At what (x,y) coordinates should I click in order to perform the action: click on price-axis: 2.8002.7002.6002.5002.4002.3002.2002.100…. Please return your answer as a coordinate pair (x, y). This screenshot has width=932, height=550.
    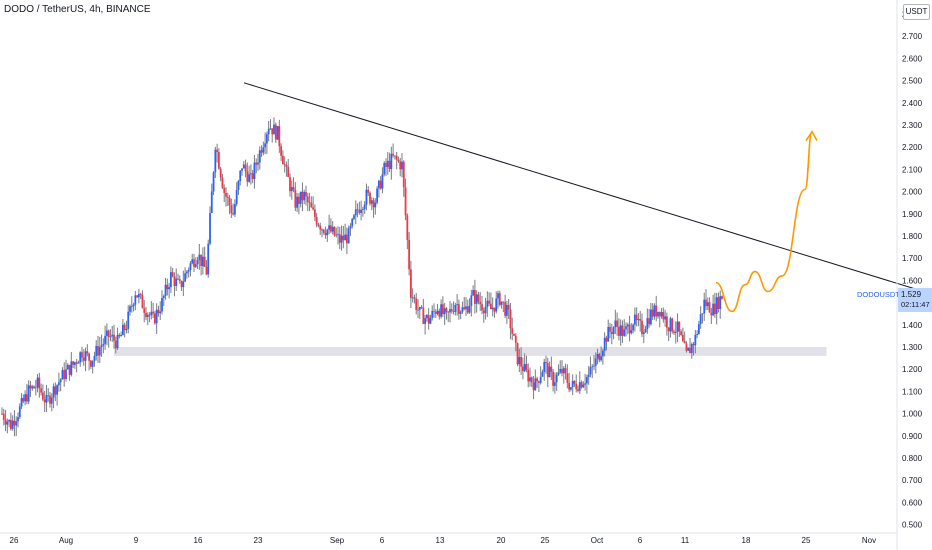
    Looking at the image, I should click on (909, 275).